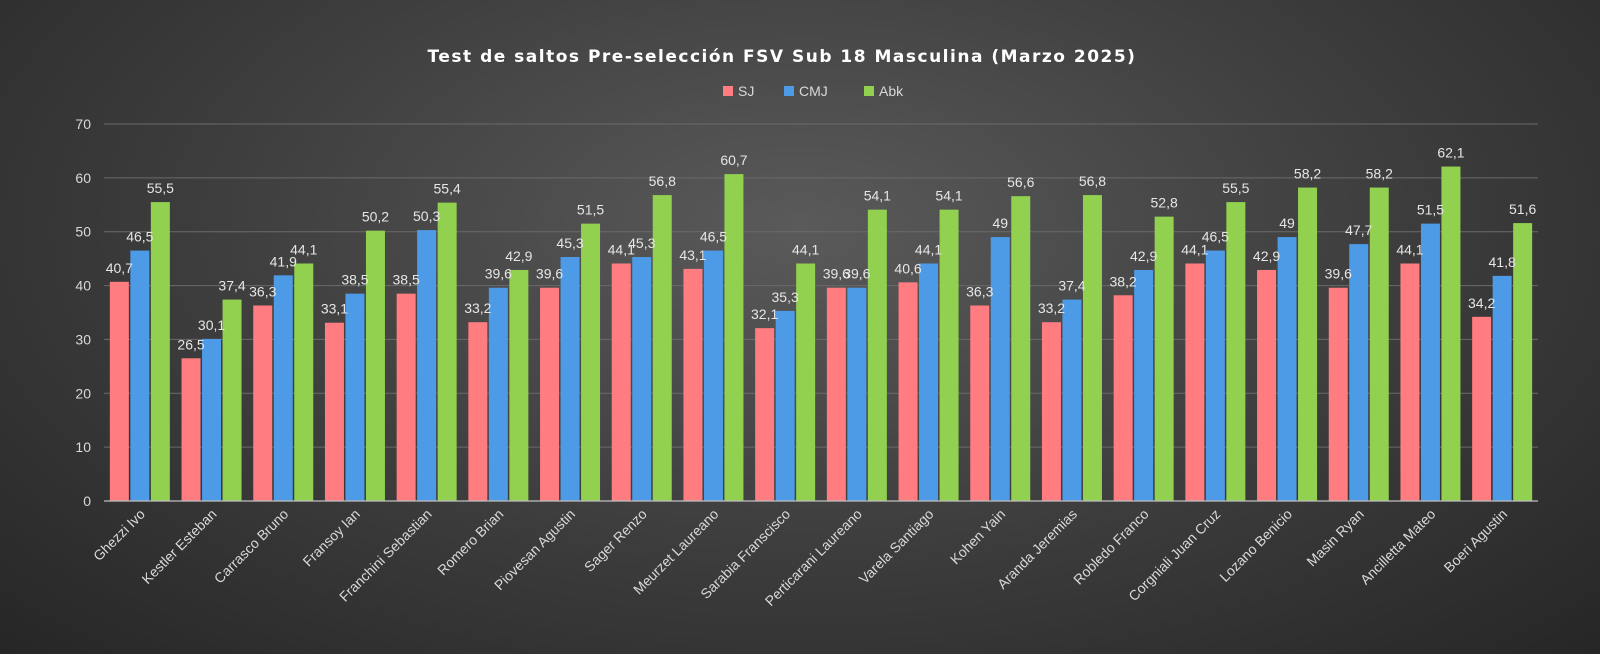 This screenshot has width=1600, height=654. I want to click on data-label-abk: 37,4, so click(231, 286).